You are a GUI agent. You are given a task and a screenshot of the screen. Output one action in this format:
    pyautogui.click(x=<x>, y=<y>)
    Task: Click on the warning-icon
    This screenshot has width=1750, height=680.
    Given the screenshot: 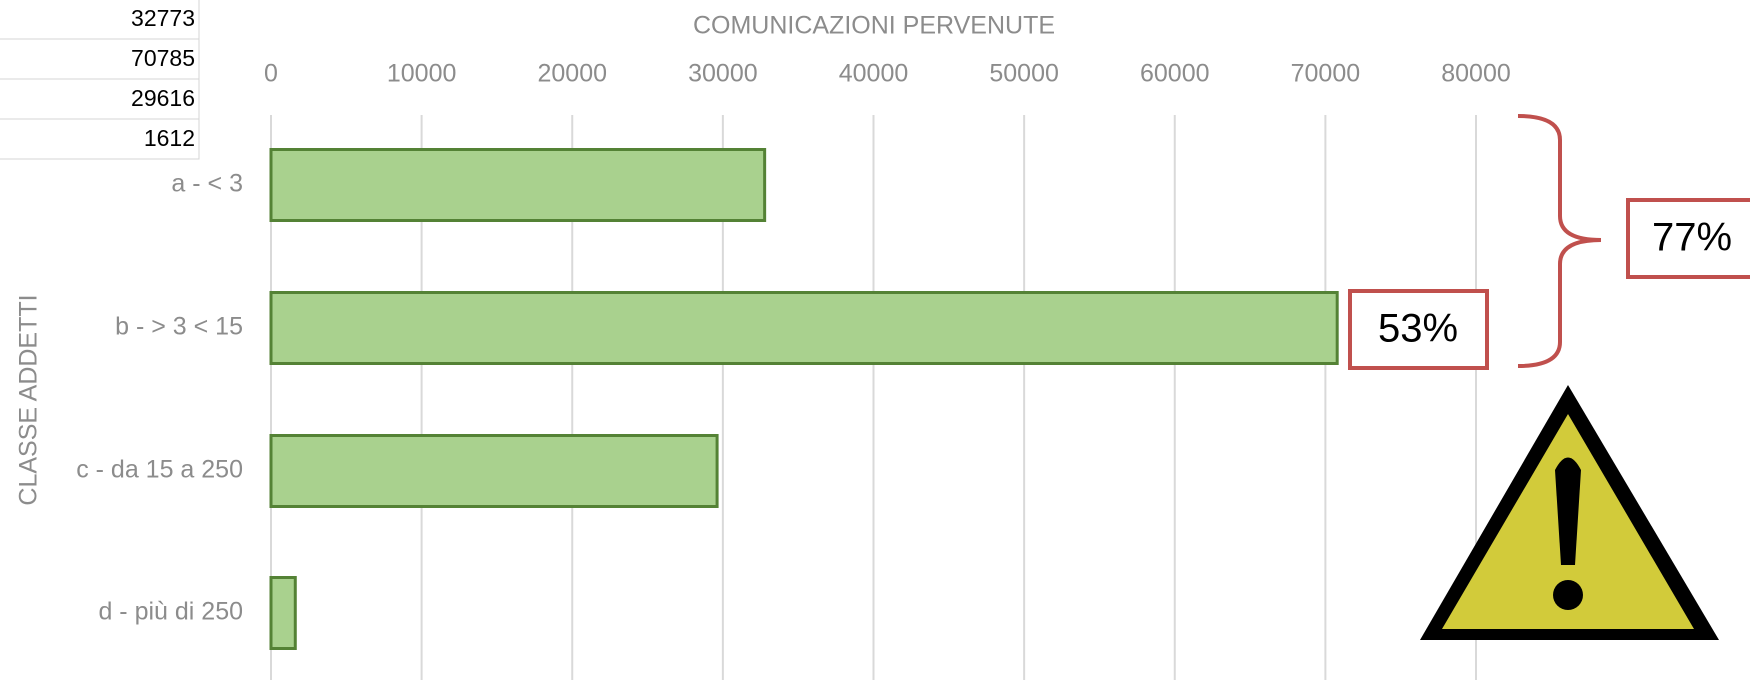 What is the action you would take?
    pyautogui.click(x=1569, y=512)
    